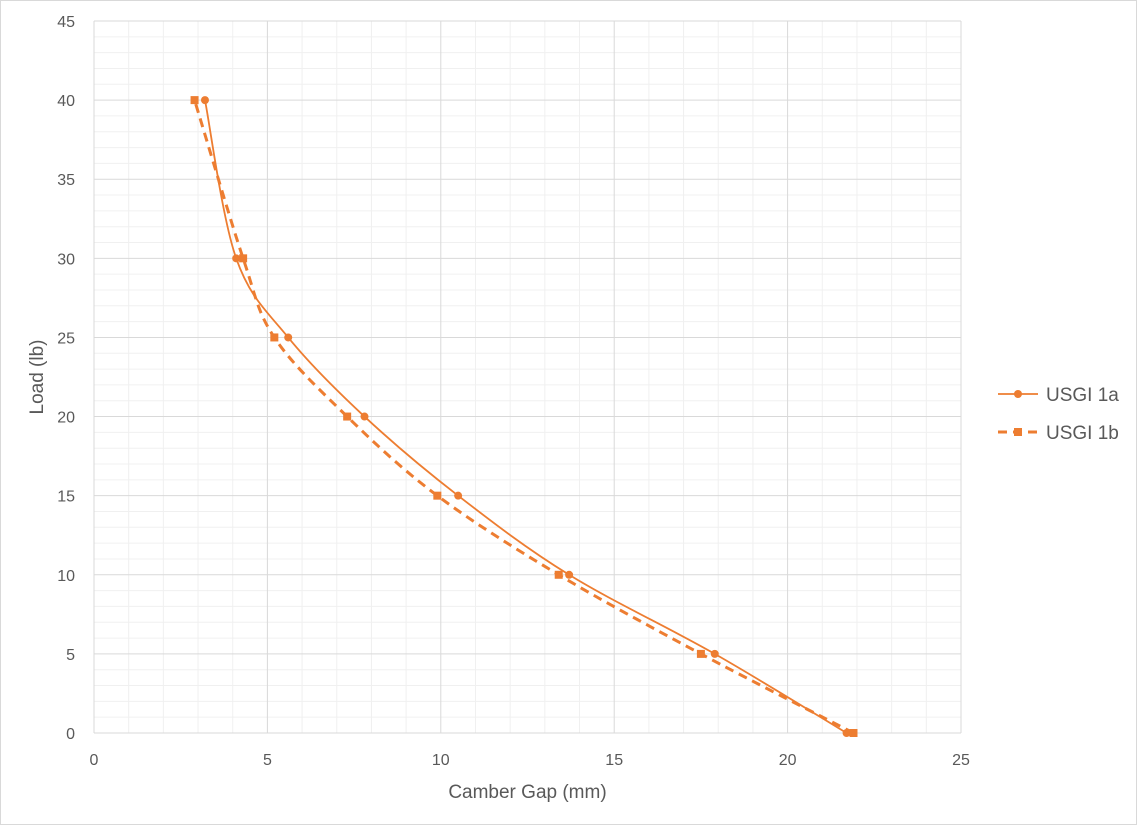 This screenshot has width=1137, height=825. Describe the element at coordinates (1058, 414) in the screenshot. I see `legend: USGI 1a USGI 1b` at that location.